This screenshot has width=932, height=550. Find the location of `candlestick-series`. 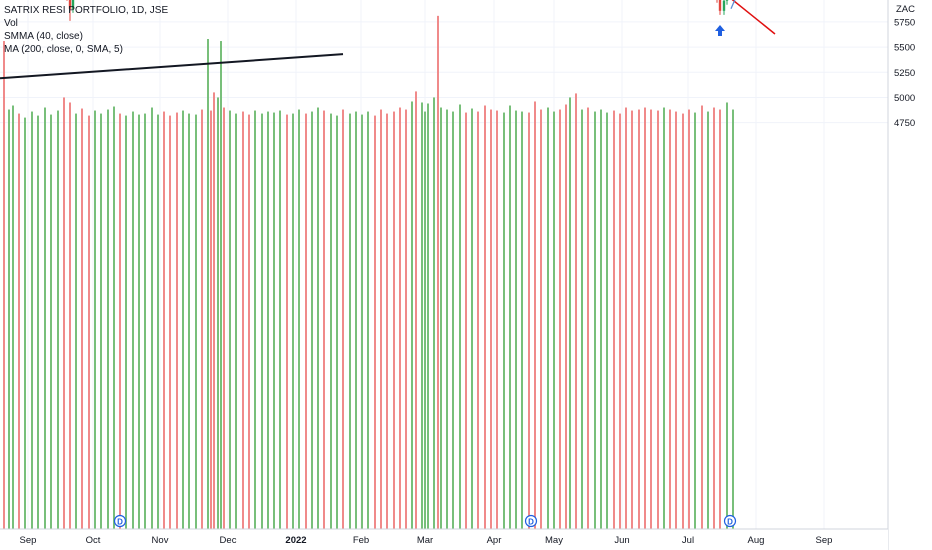

candlestick-series is located at coordinates (397, 10).